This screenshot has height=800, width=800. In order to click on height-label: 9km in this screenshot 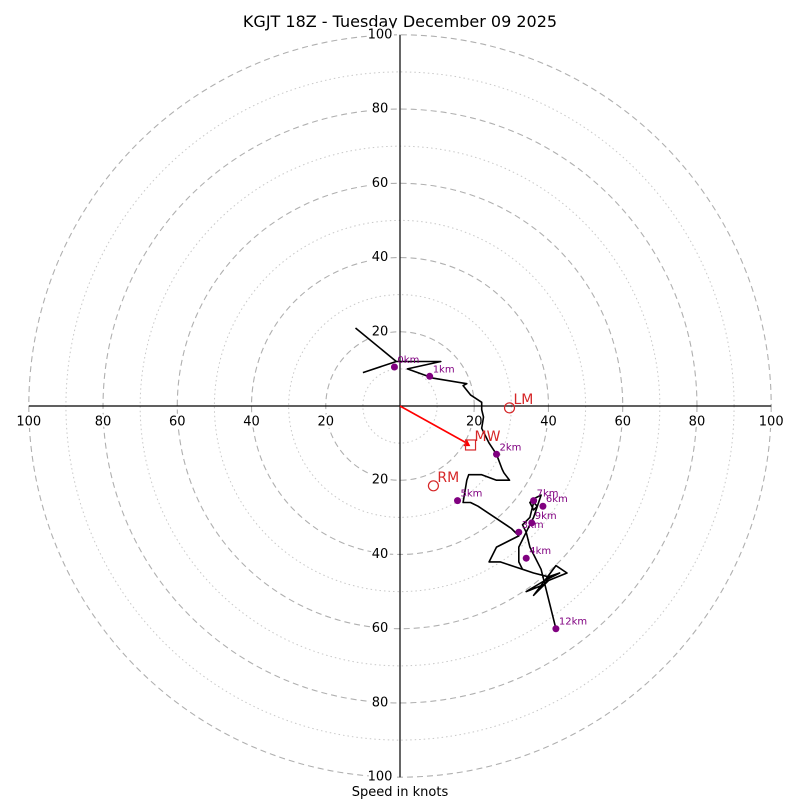, I will do `click(546, 516)`.